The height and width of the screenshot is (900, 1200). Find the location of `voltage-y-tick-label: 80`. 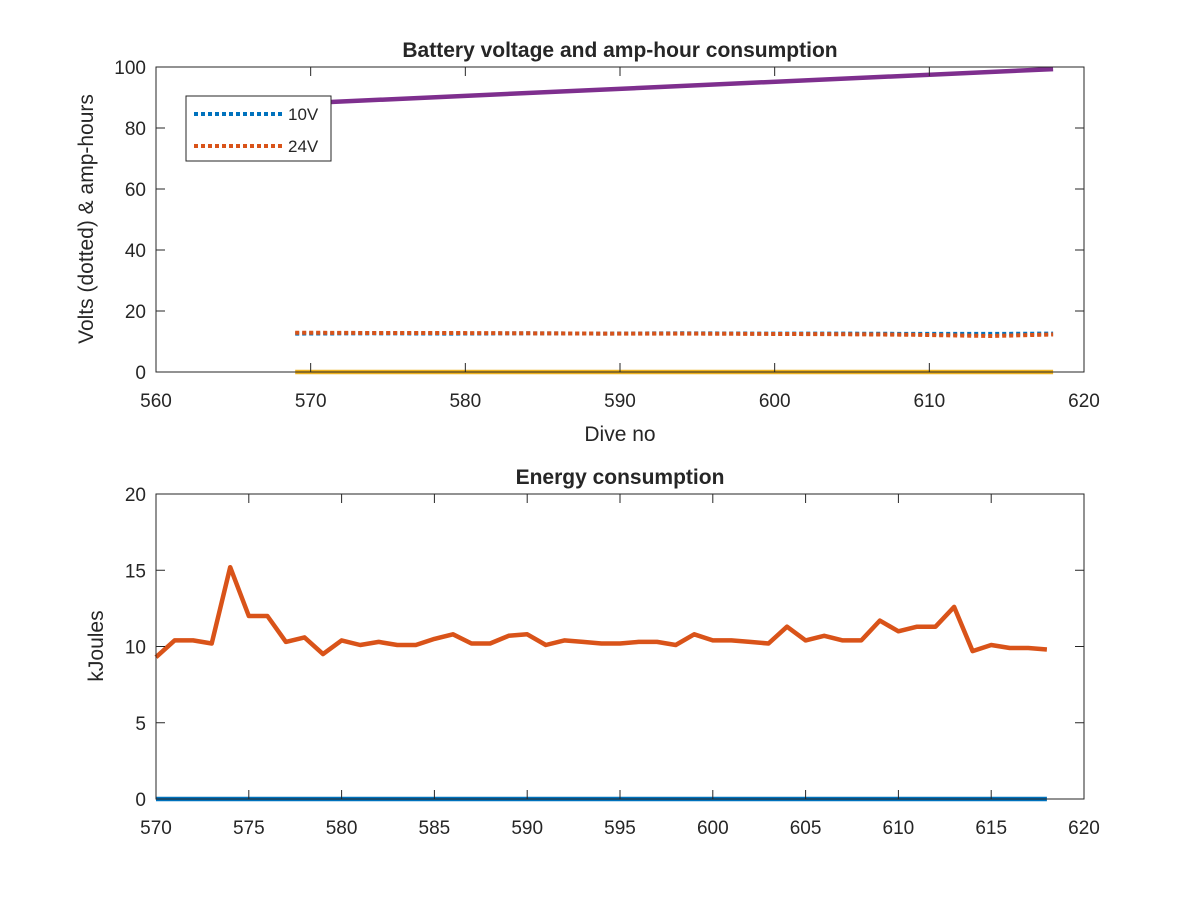

voltage-y-tick-label: 80 is located at coordinates (135, 129).